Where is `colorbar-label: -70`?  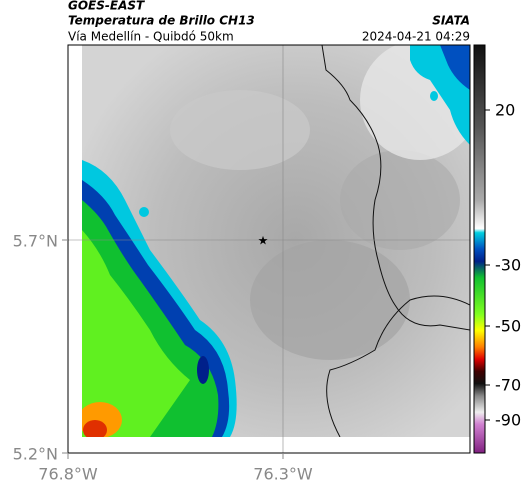
colorbar-label: -70 is located at coordinates (508, 385).